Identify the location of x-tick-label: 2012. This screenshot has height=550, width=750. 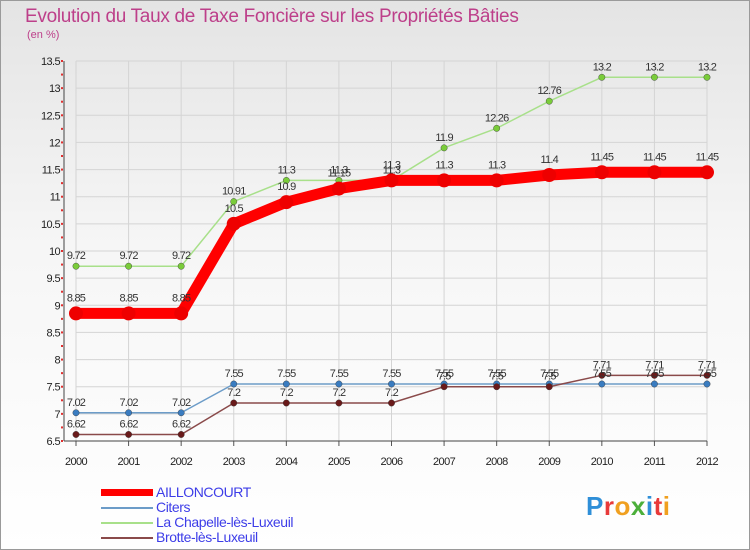
(707, 462).